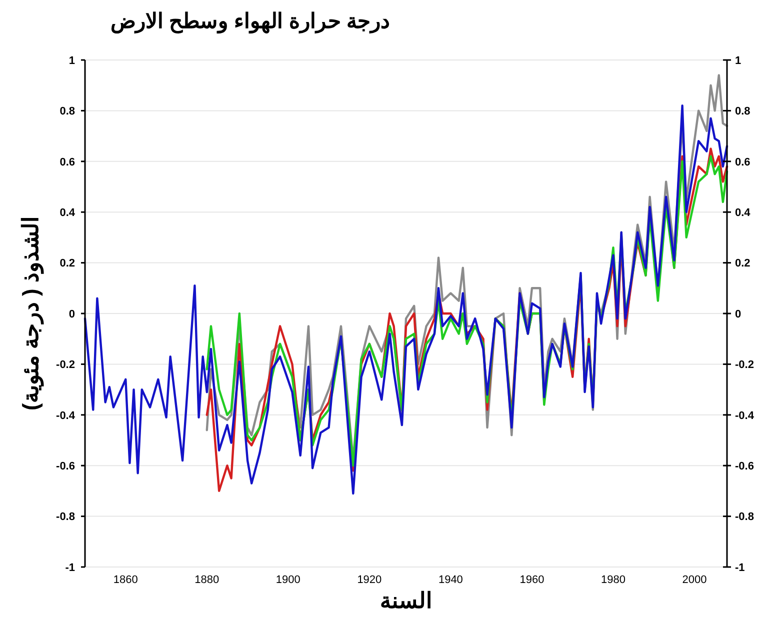  I want to click on y-tick-label: 1, so click(71, 60).